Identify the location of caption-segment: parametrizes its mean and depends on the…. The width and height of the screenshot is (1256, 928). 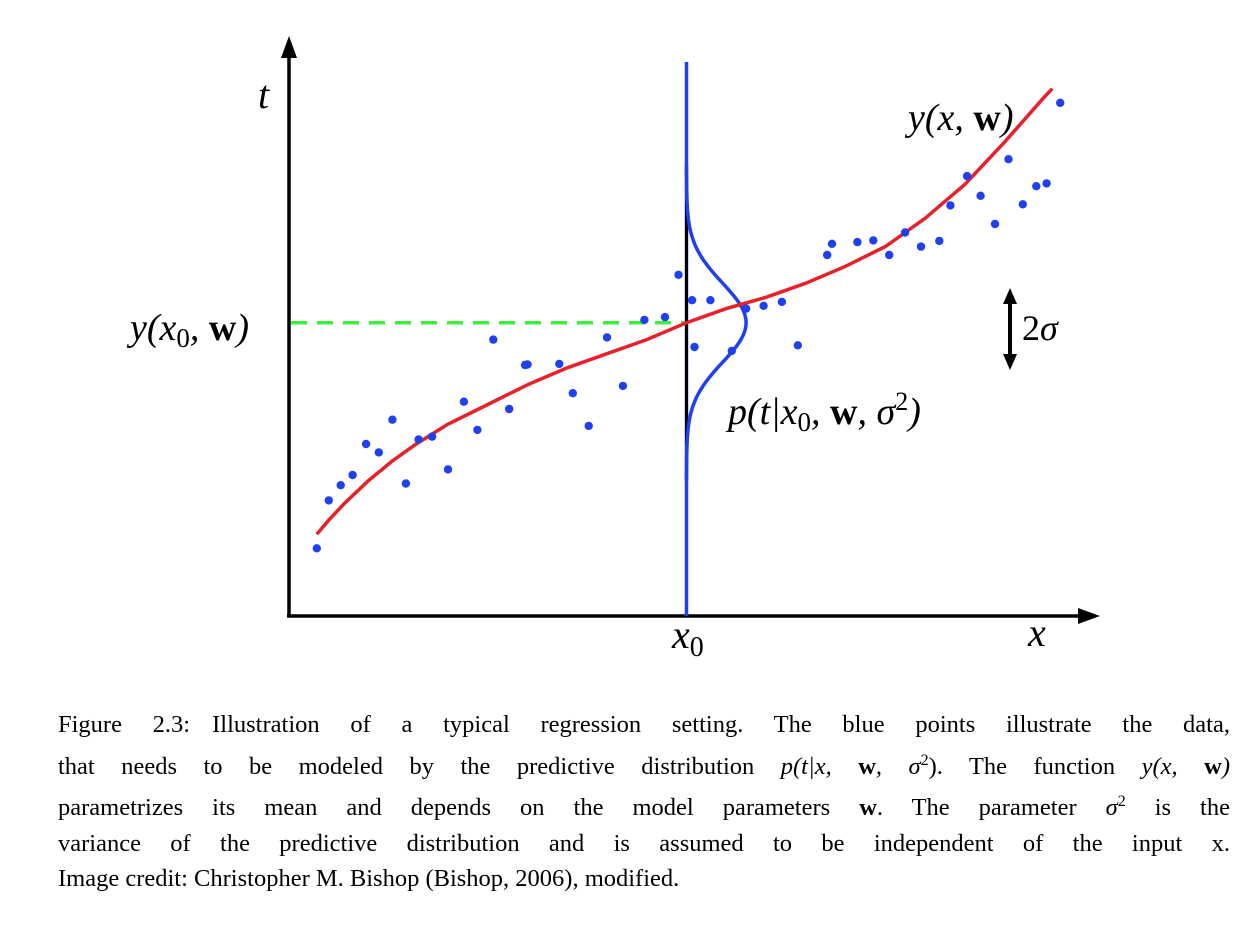
(459, 808).